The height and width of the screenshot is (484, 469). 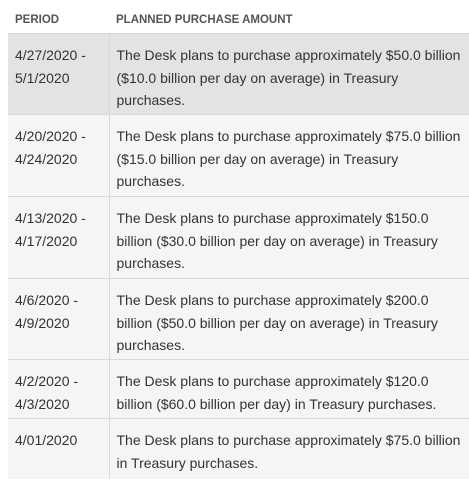 What do you see at coordinates (42, 77) in the screenshot?
I see `period-end: 5/1/2020` at bounding box center [42, 77].